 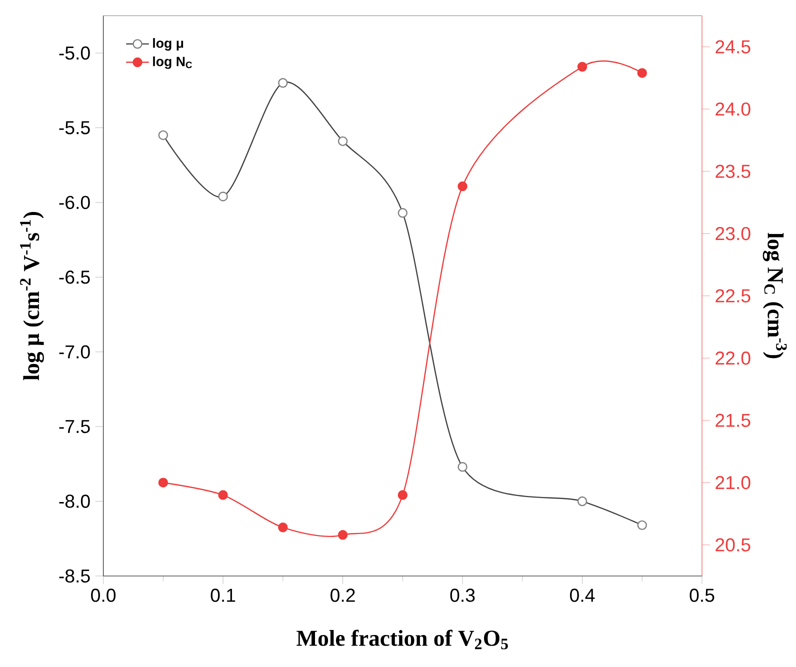 What do you see at coordinates (733, 420) in the screenshot?
I see `y2-tick-label: 21.5` at bounding box center [733, 420].